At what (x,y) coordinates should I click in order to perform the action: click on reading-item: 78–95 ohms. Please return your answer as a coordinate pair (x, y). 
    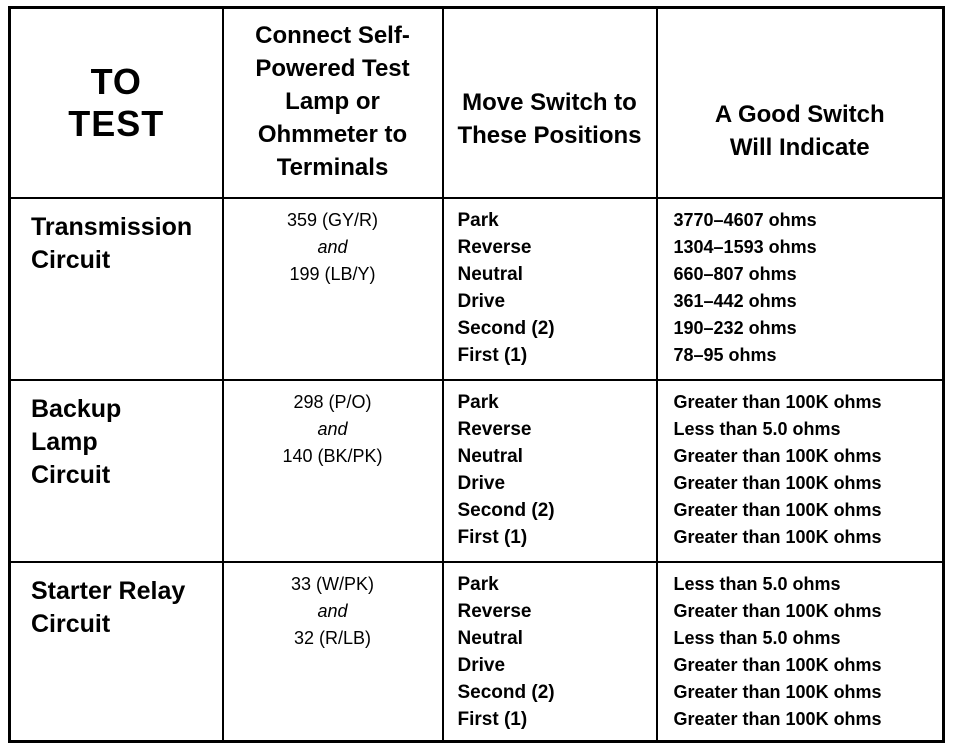
    Looking at the image, I should click on (725, 354).